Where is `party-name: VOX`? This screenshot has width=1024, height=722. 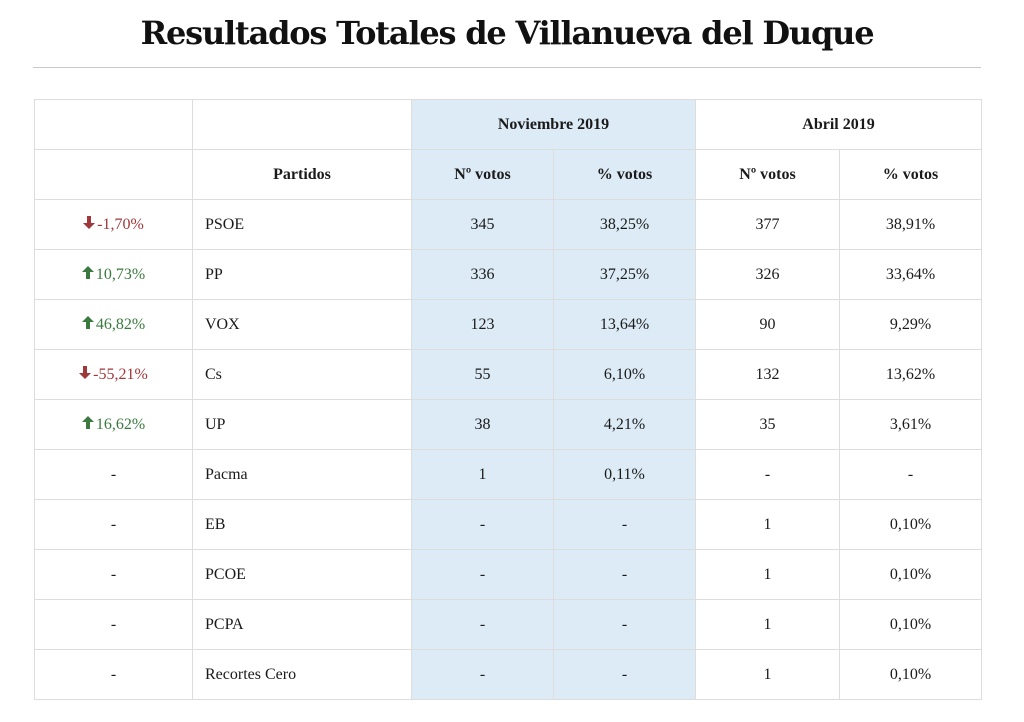 party-name: VOX is located at coordinates (302, 324).